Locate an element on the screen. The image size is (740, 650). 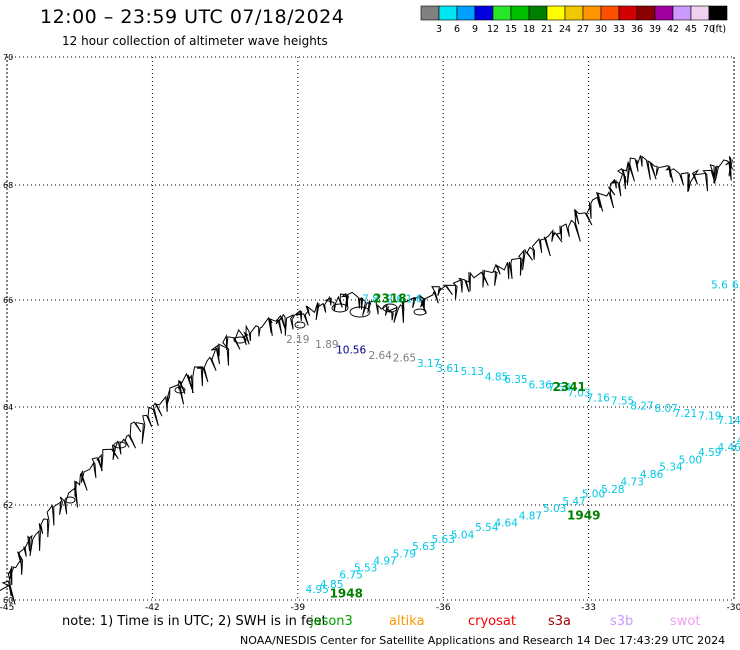
pass-time-label: 2318 is located at coordinates (389, 299).